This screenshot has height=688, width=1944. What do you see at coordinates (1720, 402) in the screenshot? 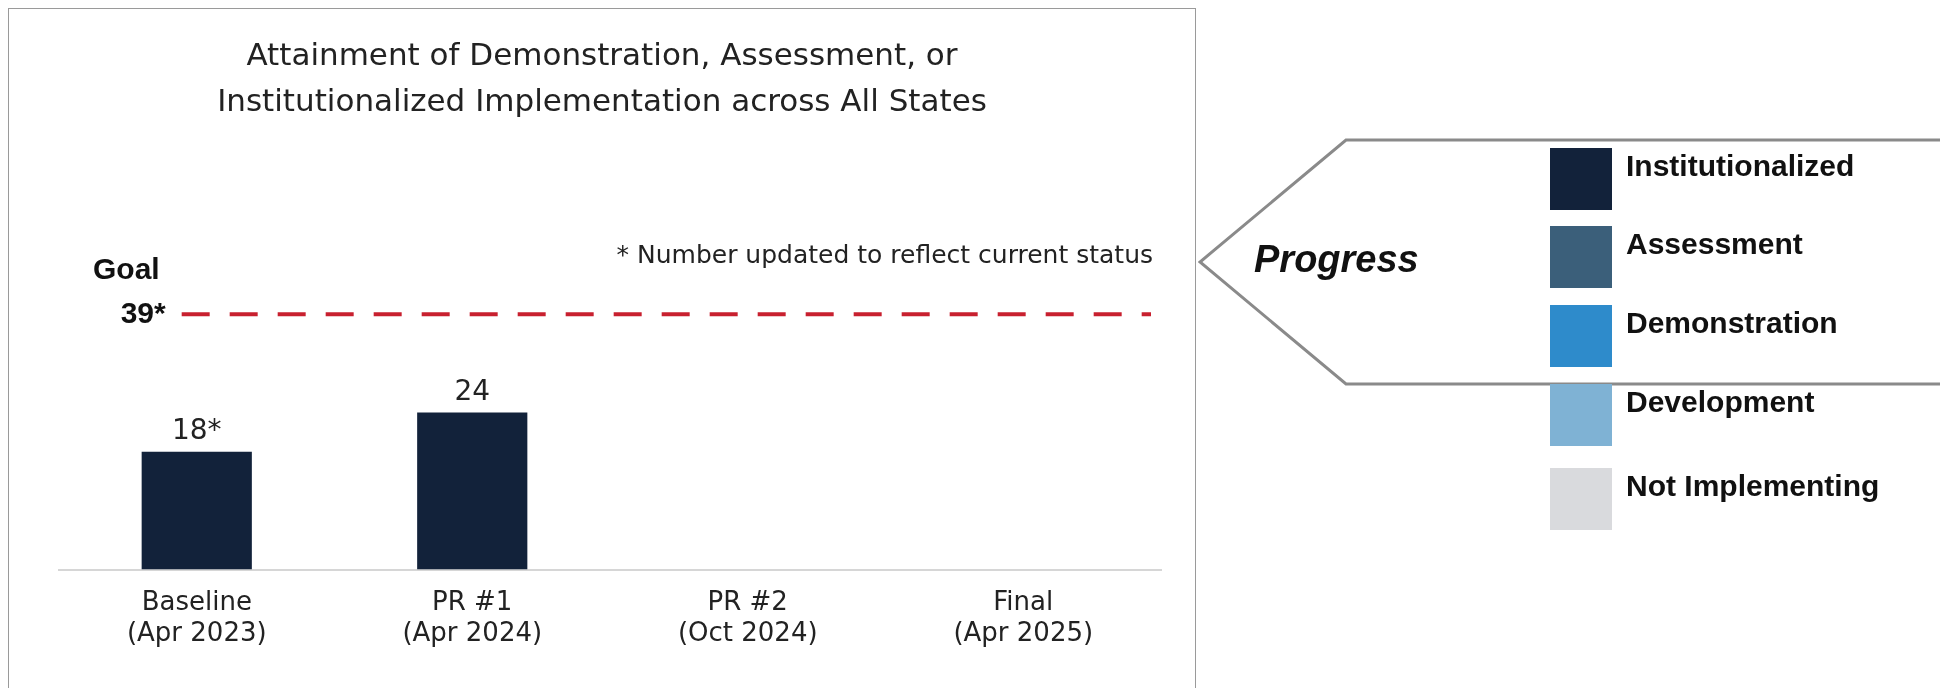
I see `legend-label: Development` at bounding box center [1720, 402].